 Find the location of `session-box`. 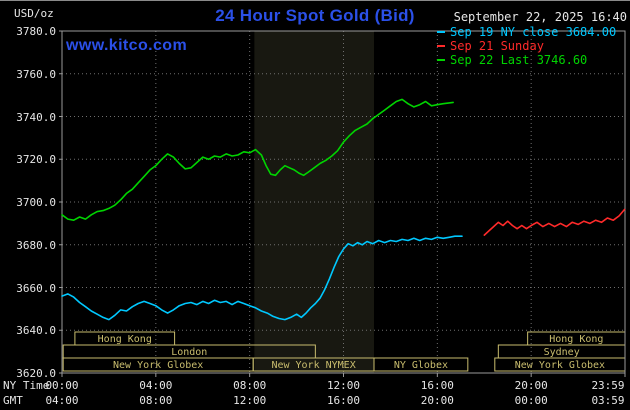

session-box is located at coordinates (421, 364).